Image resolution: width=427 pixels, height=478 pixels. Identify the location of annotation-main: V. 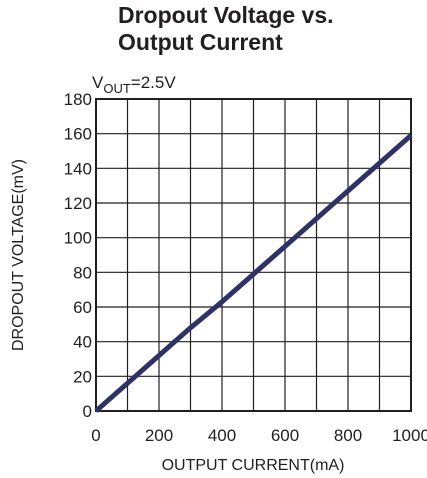
(98, 82).